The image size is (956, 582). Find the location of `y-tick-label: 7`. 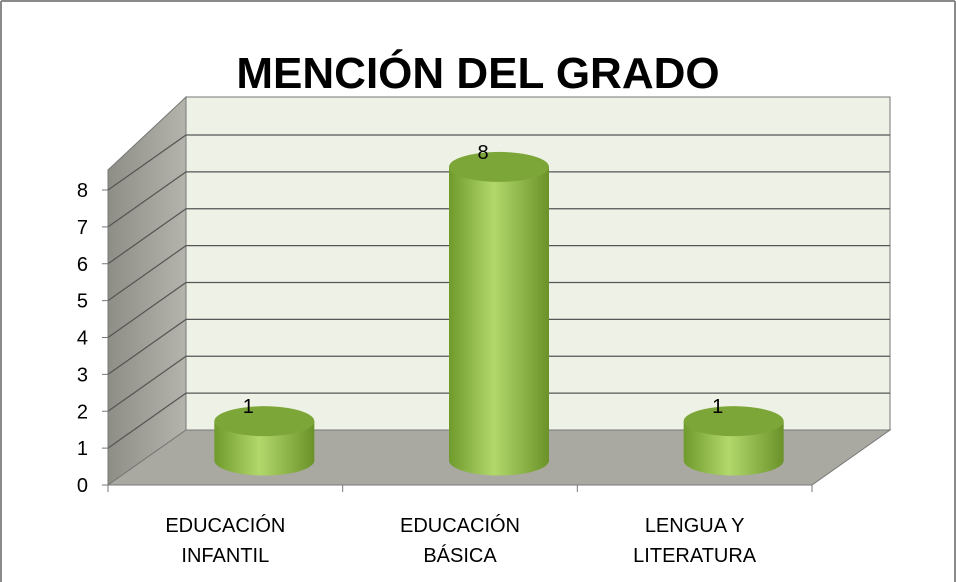

y-tick-label: 7 is located at coordinates (82, 228).